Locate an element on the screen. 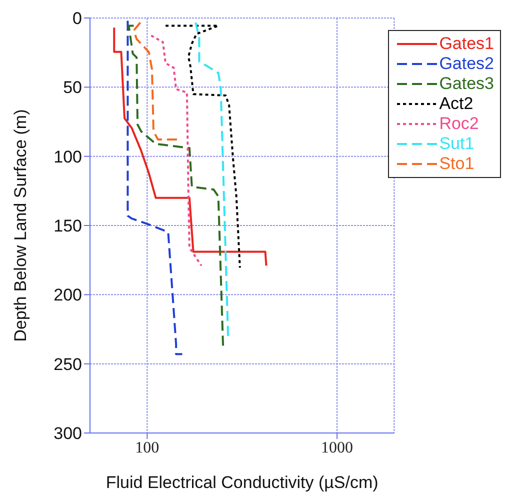 The width and height of the screenshot is (507, 499). legend-label: Gates3 is located at coordinates (466, 84).